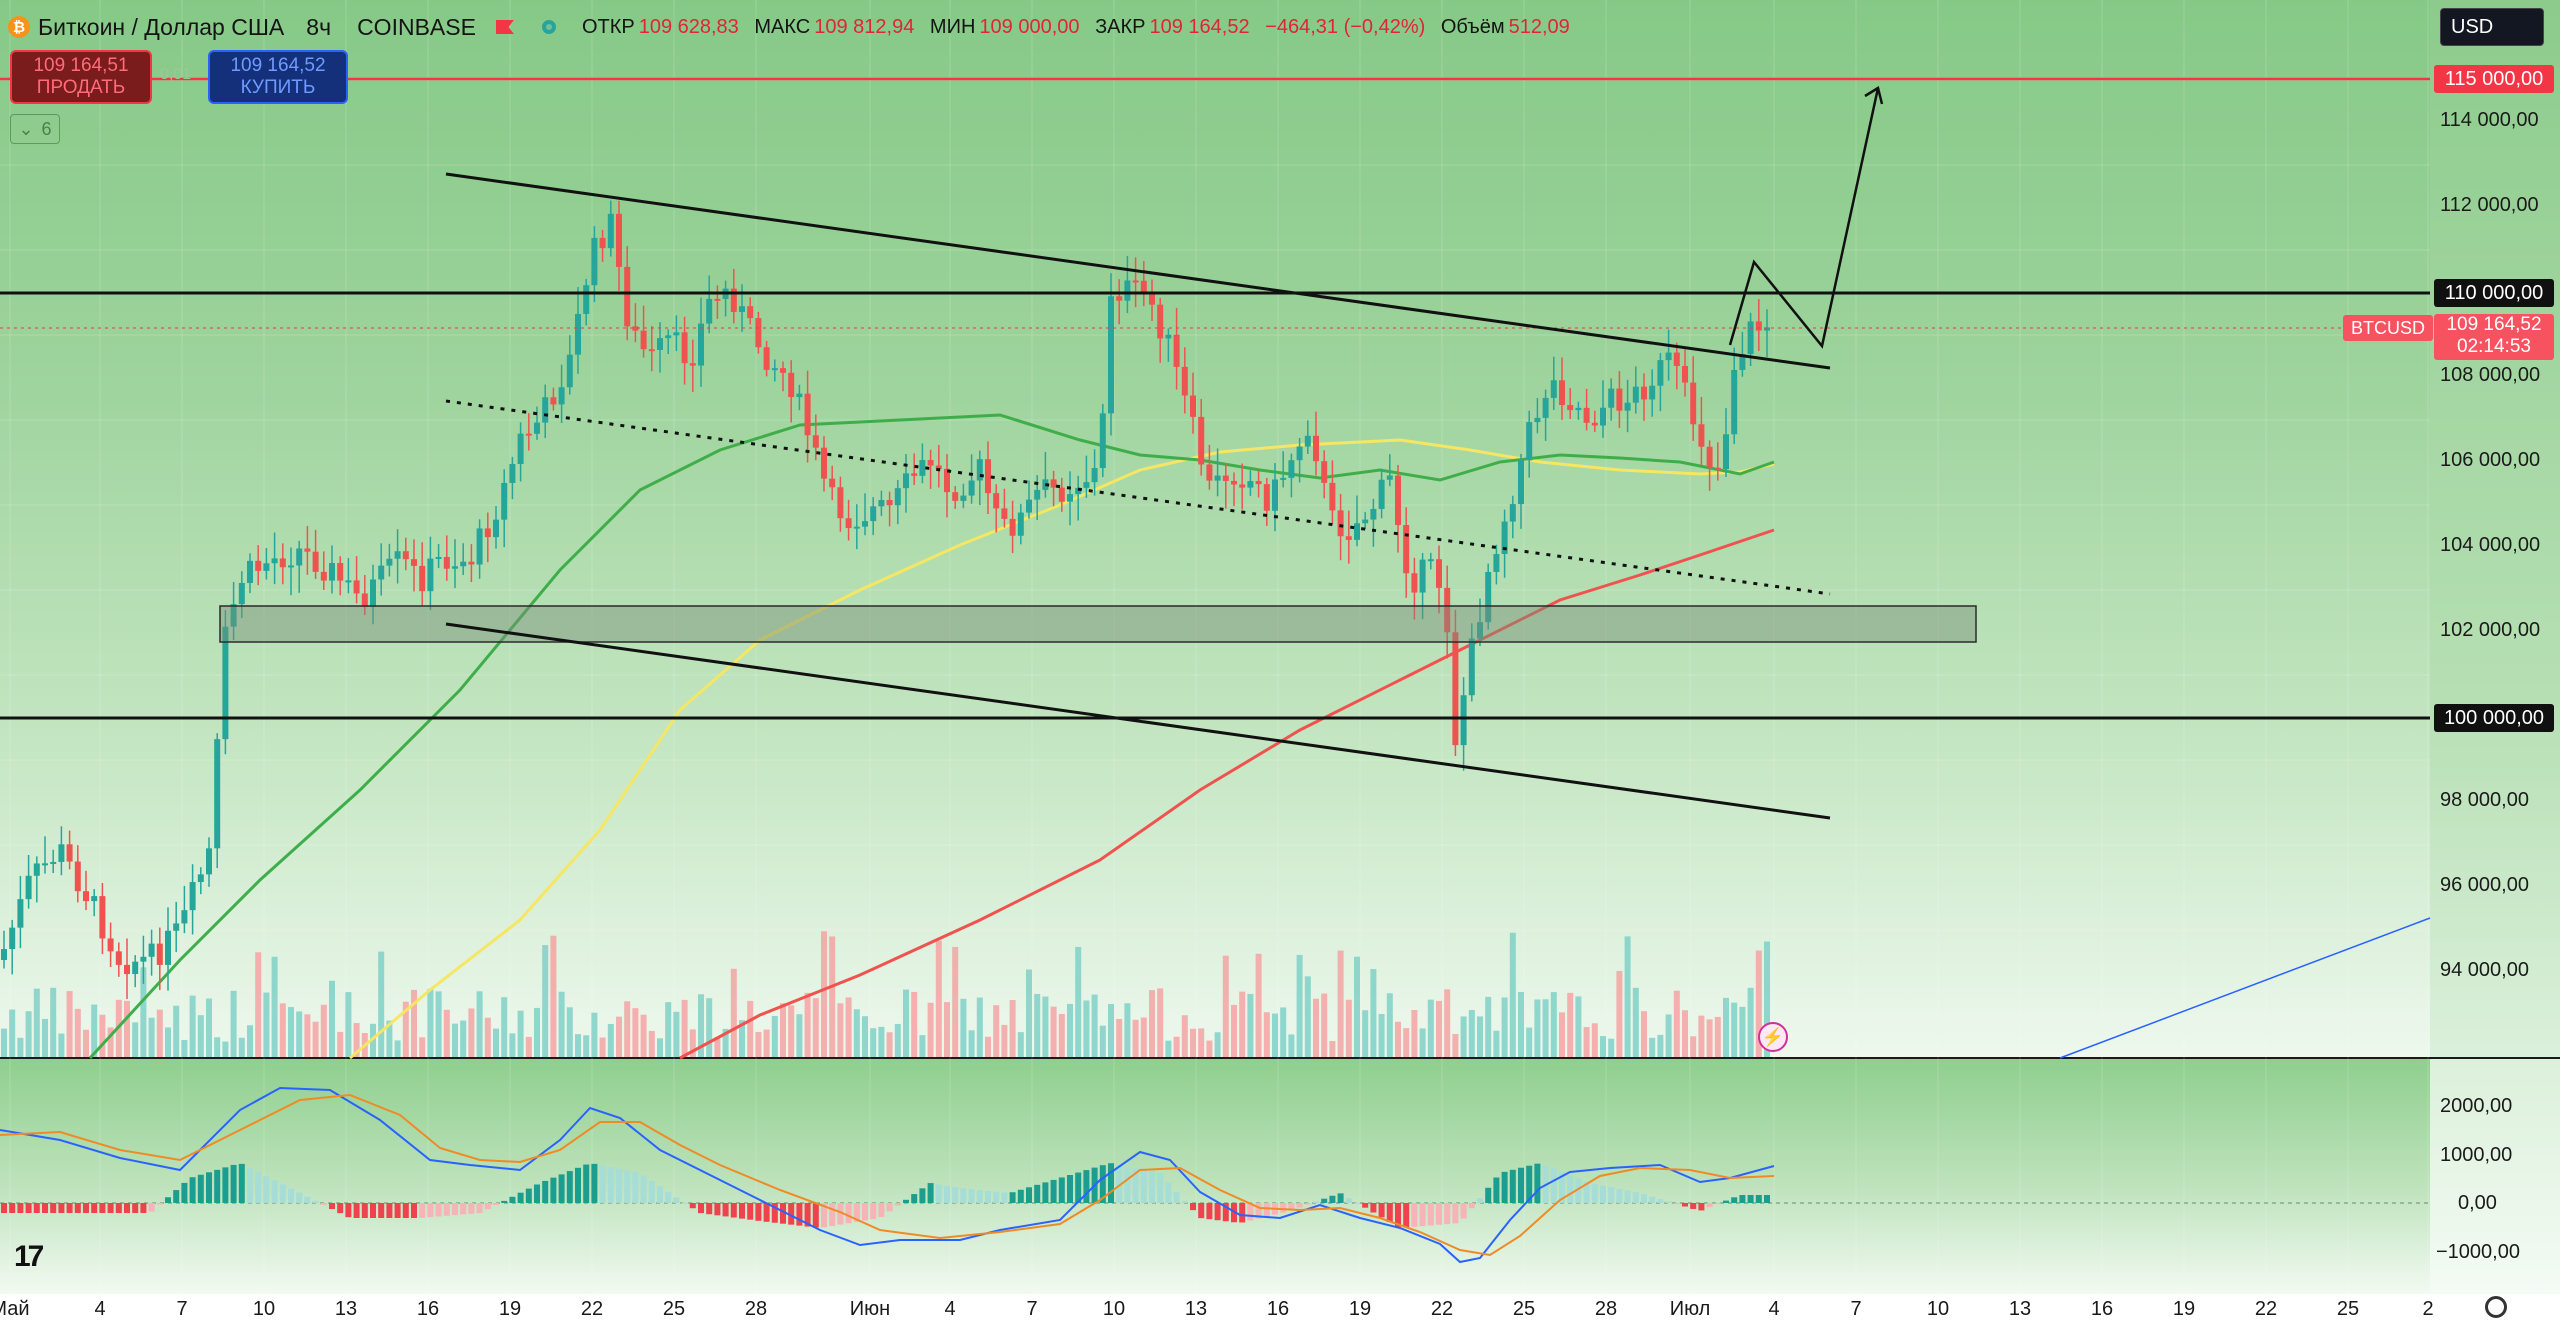  Describe the element at coordinates (19, 27) in the screenshot. I see `bitcoin-logo-icon: ₿` at that location.